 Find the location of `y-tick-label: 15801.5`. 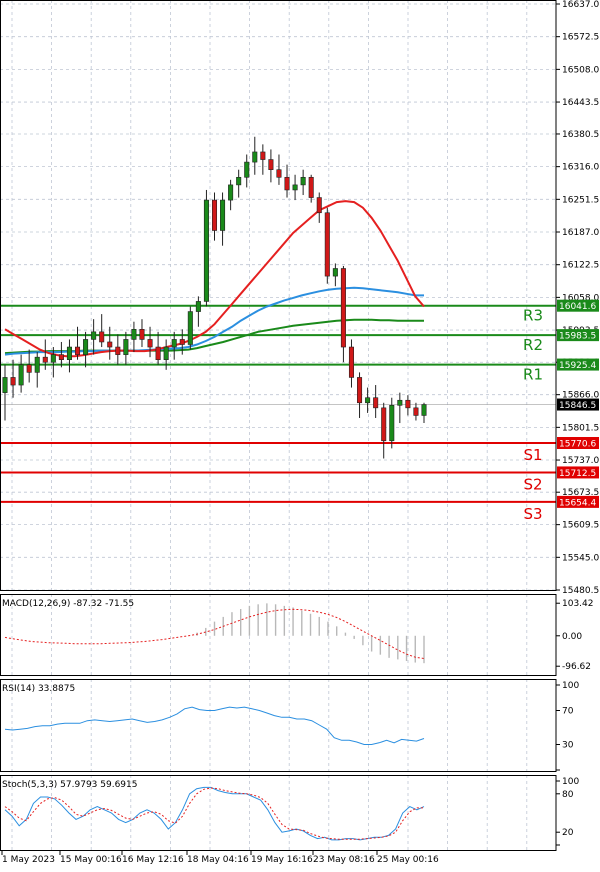

y-tick-label: 15801.5 is located at coordinates (580, 428).